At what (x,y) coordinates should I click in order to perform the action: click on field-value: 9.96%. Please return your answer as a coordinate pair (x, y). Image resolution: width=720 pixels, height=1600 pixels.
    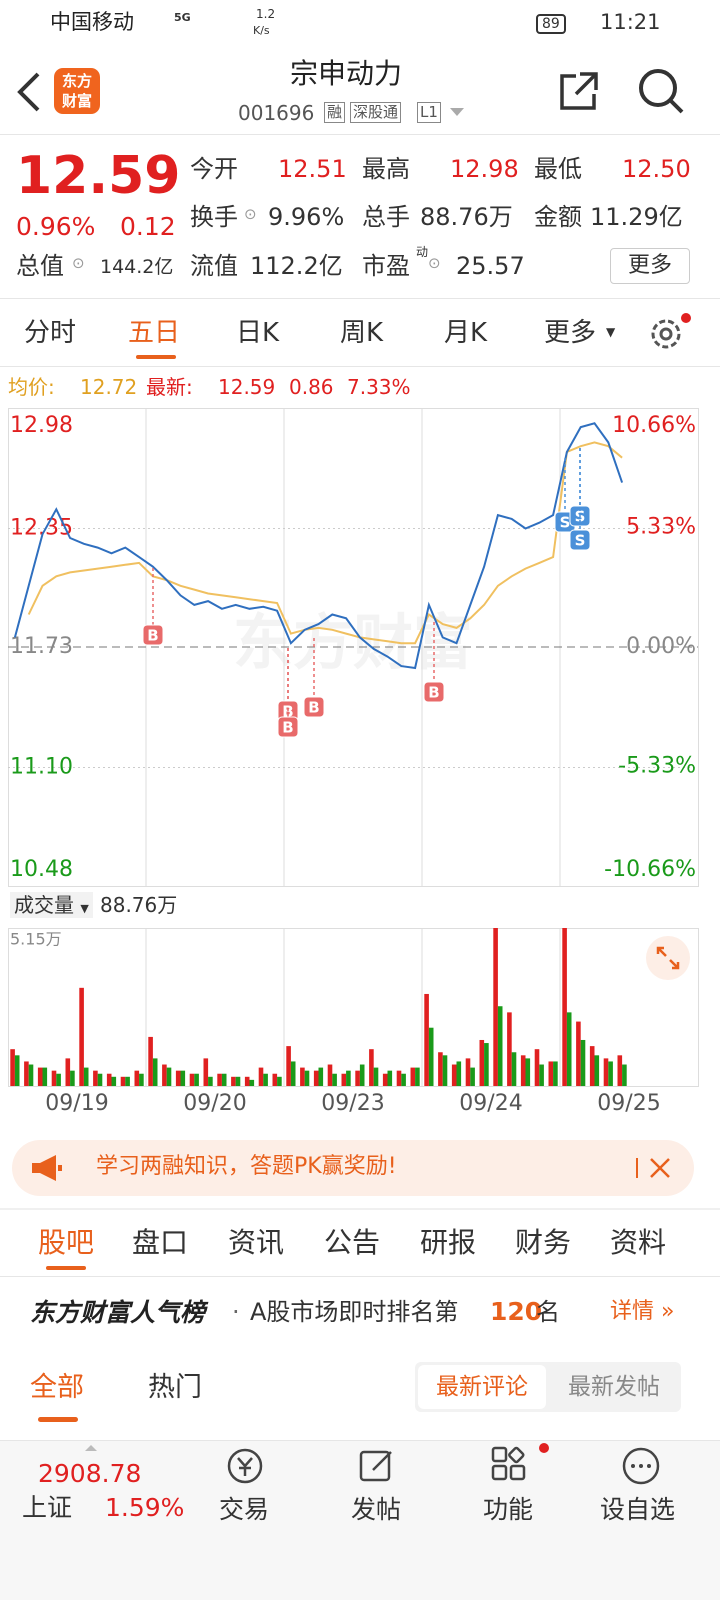
    Looking at the image, I should click on (306, 217).